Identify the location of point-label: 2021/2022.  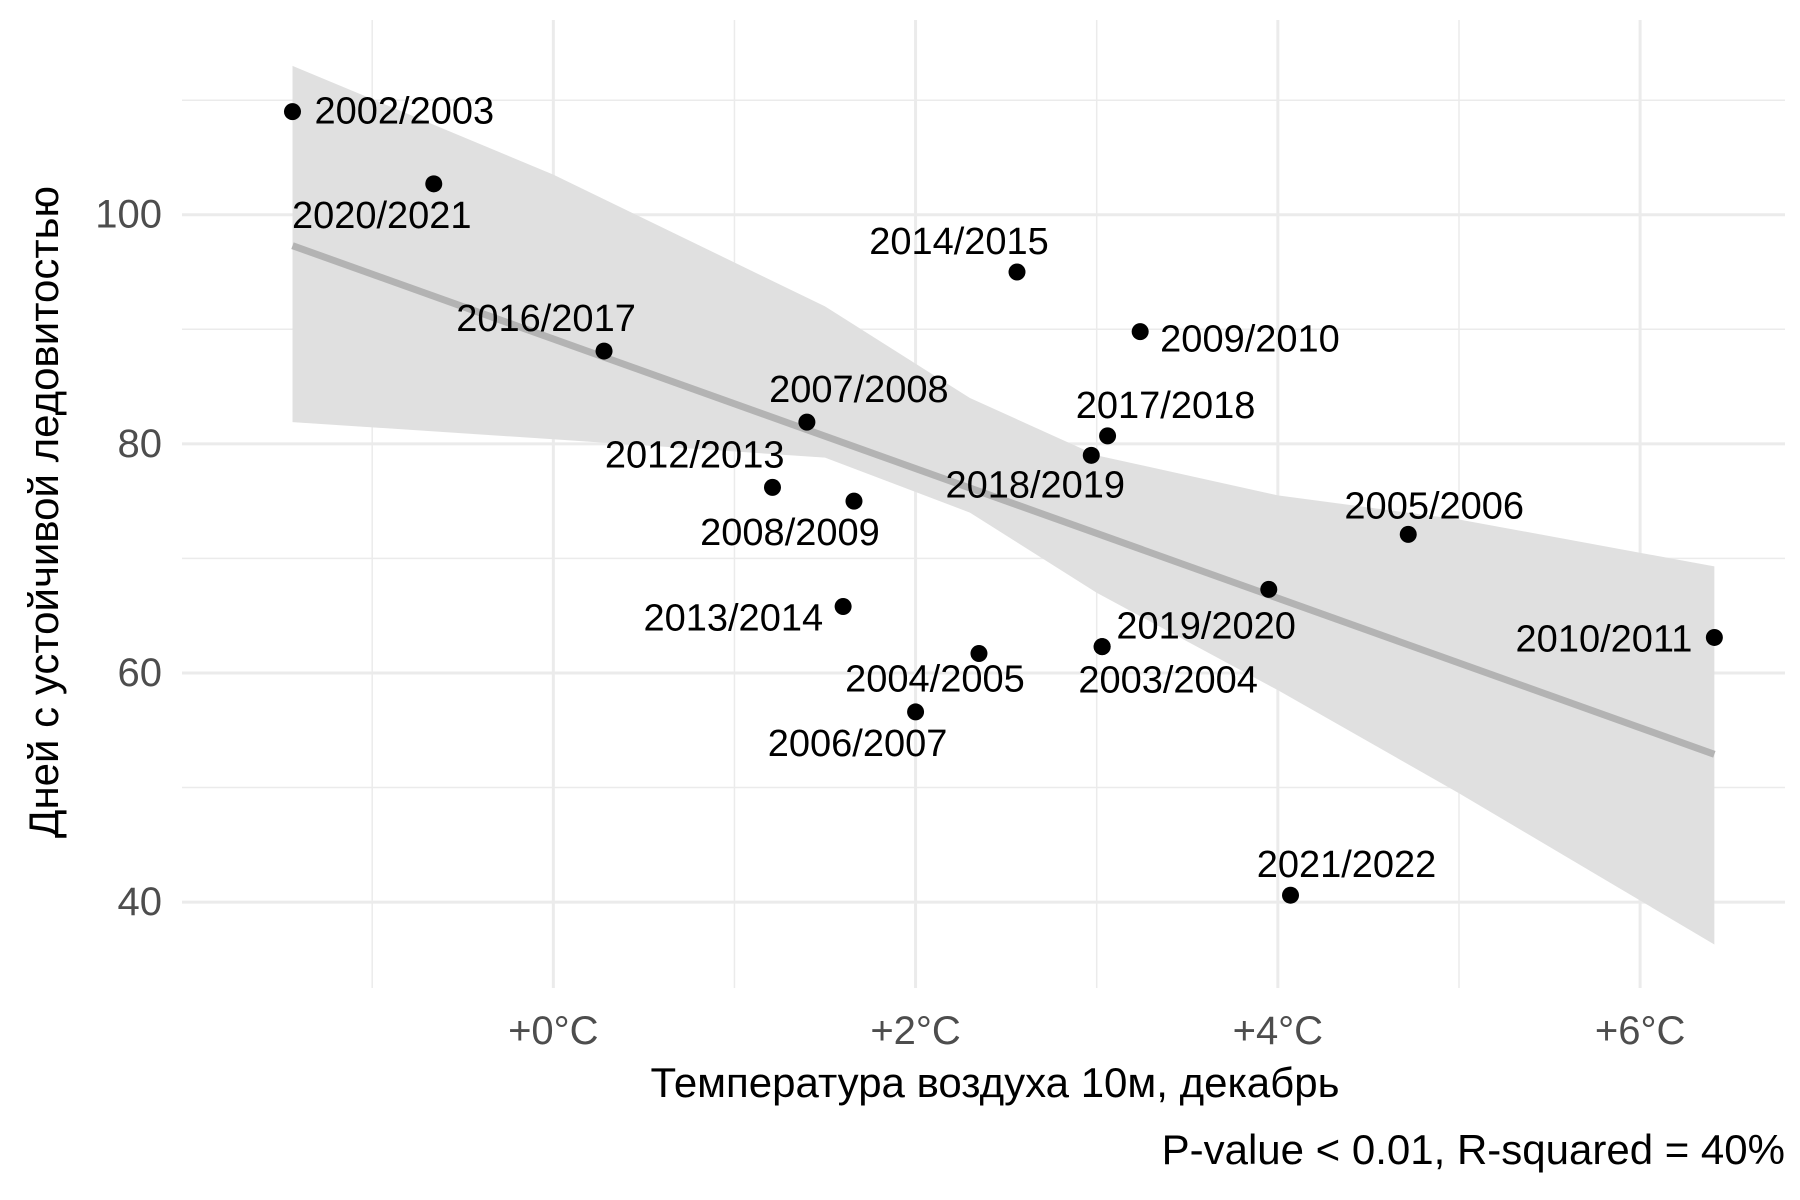
(1347, 865).